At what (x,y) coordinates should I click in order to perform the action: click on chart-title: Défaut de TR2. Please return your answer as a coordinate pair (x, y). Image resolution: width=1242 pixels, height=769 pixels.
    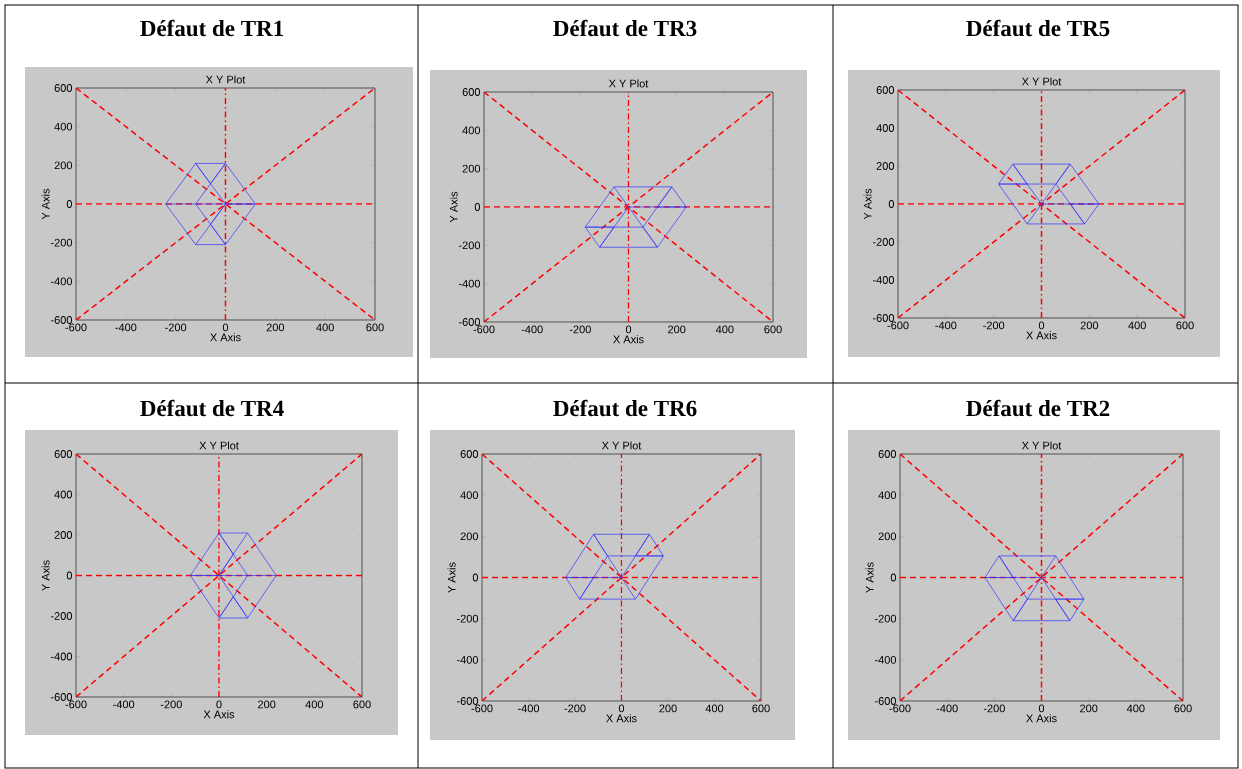
    Looking at the image, I should click on (1038, 408).